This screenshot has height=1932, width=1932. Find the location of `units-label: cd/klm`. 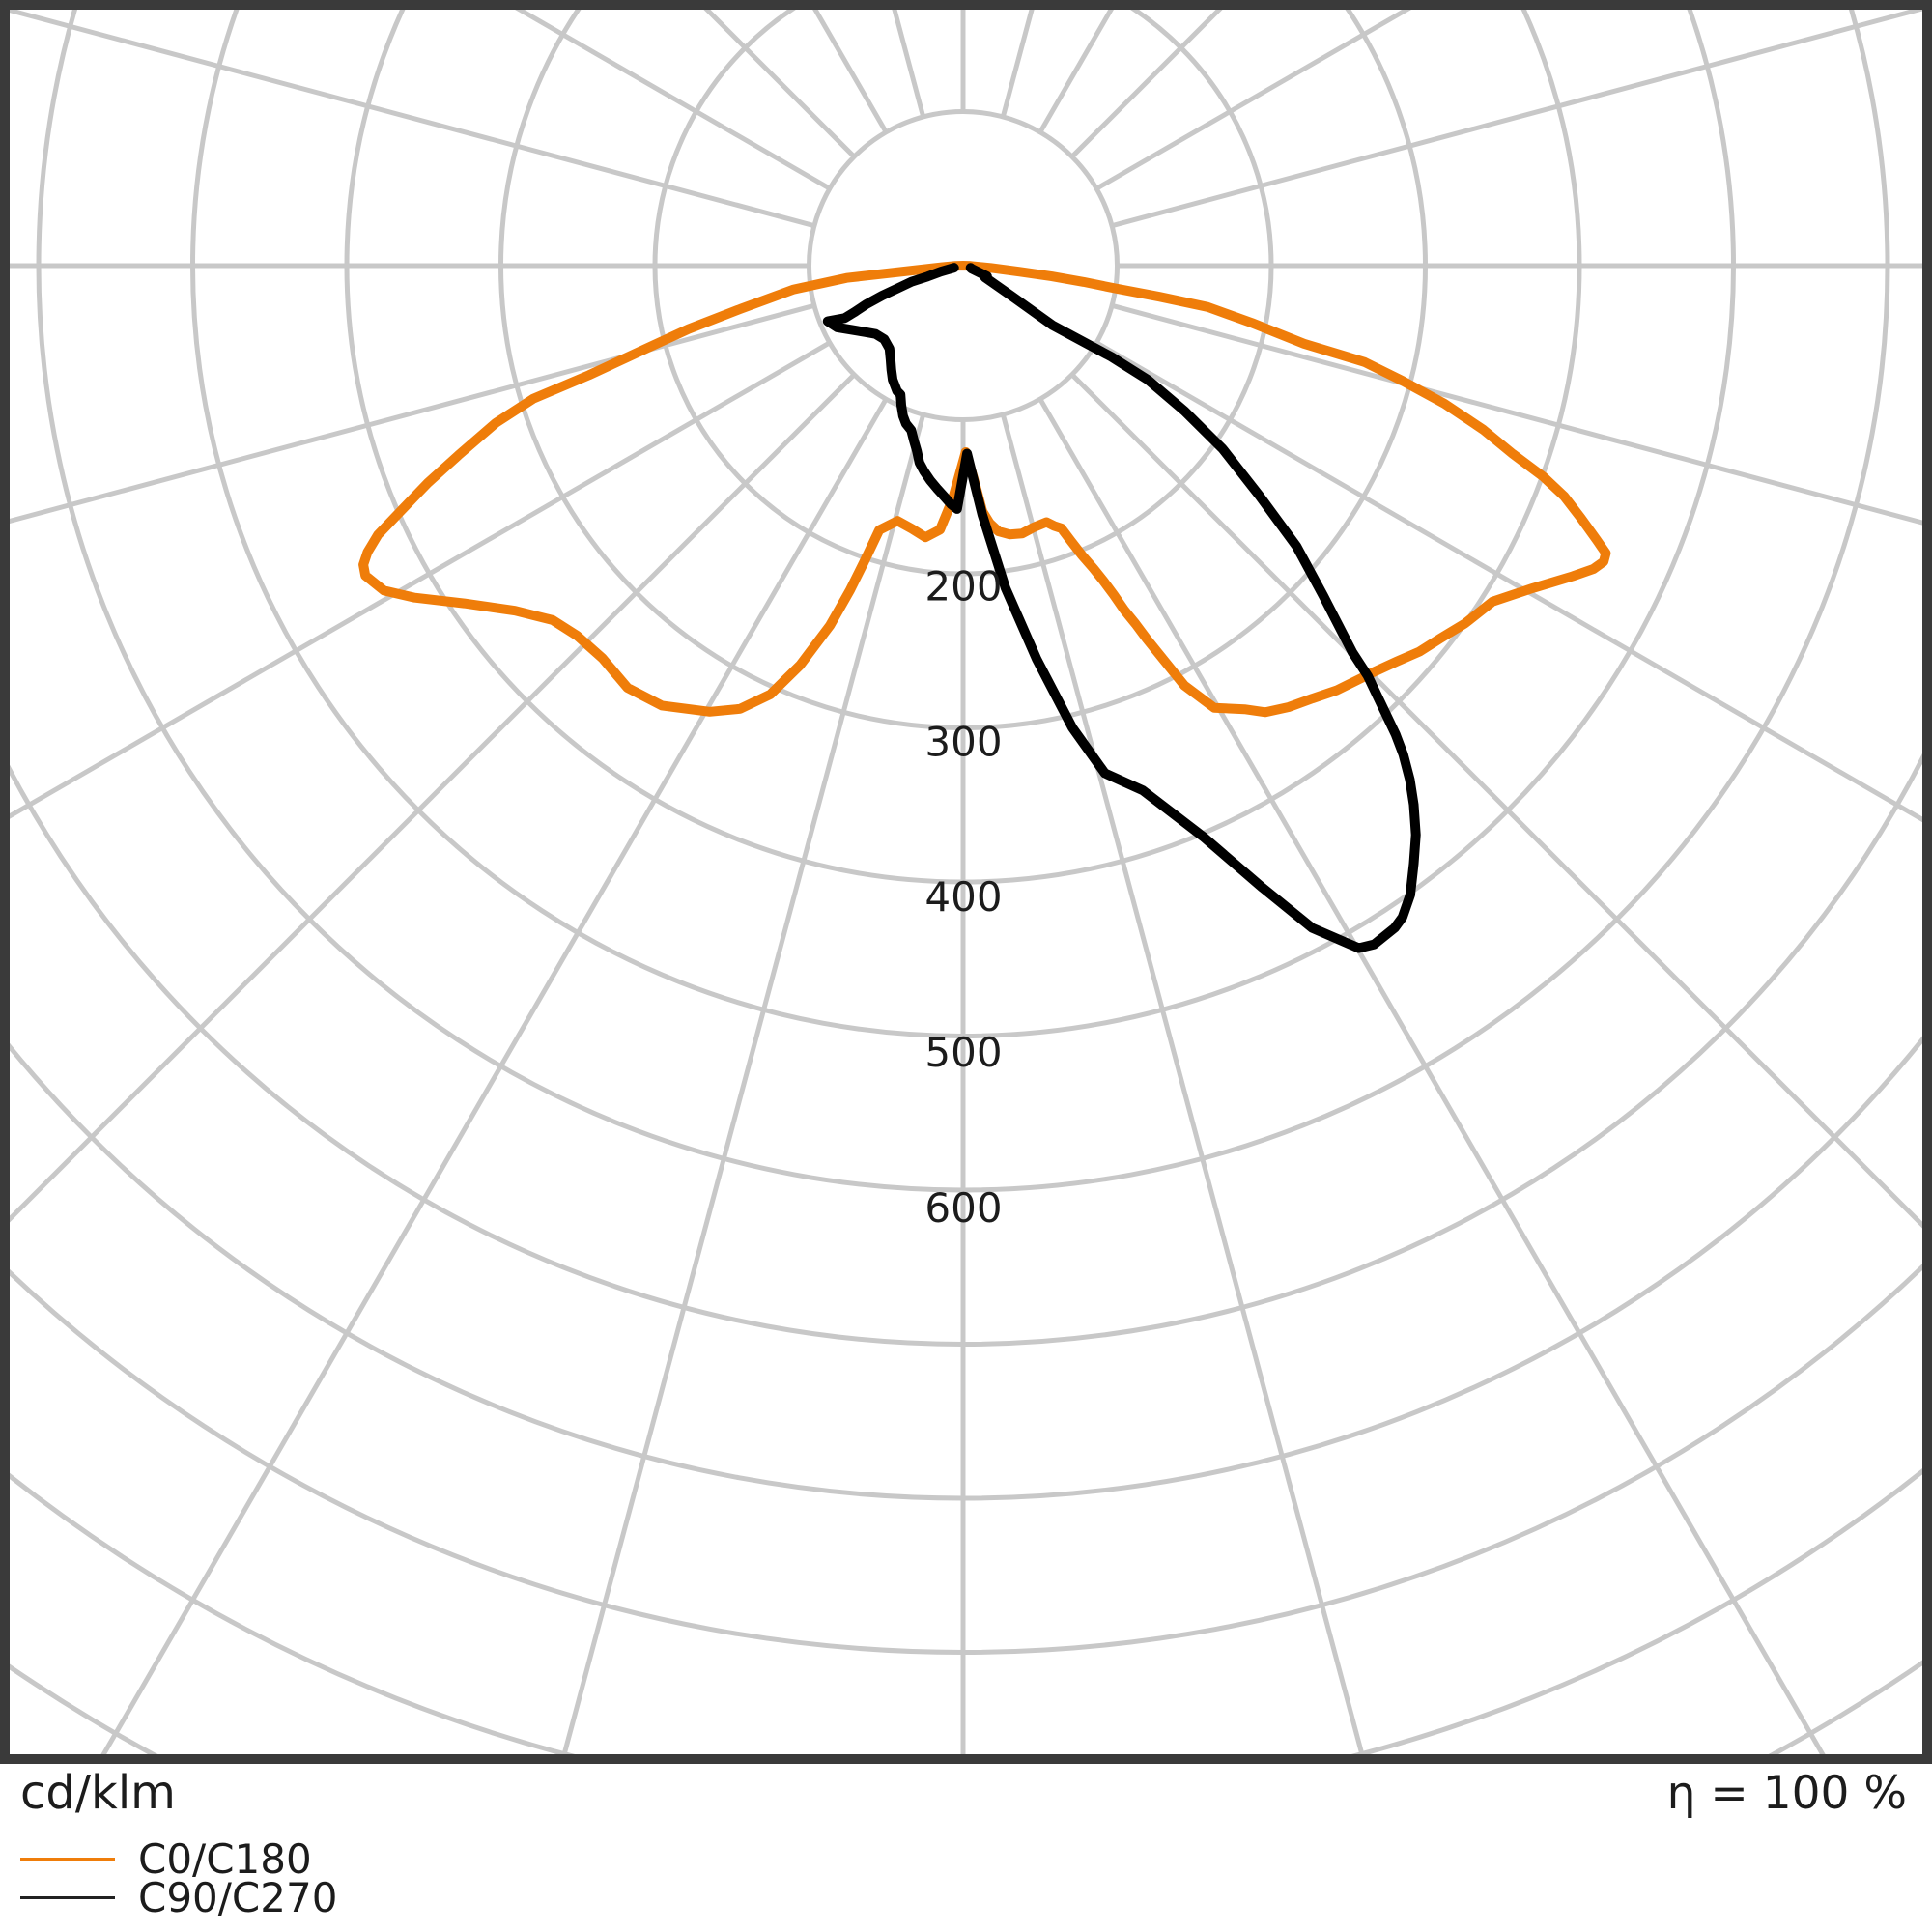

units-label: cd/klm is located at coordinates (98, 1793).